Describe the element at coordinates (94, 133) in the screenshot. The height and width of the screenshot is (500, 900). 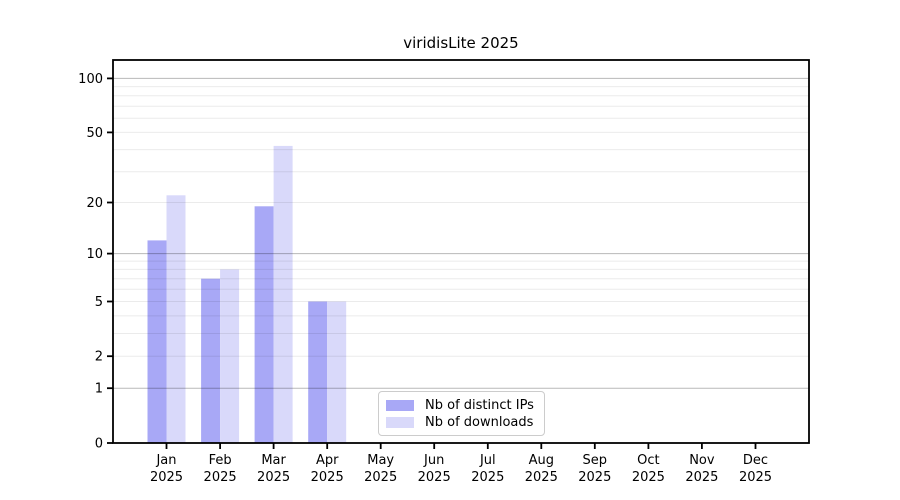
I see `y-tick-label: 50` at that location.